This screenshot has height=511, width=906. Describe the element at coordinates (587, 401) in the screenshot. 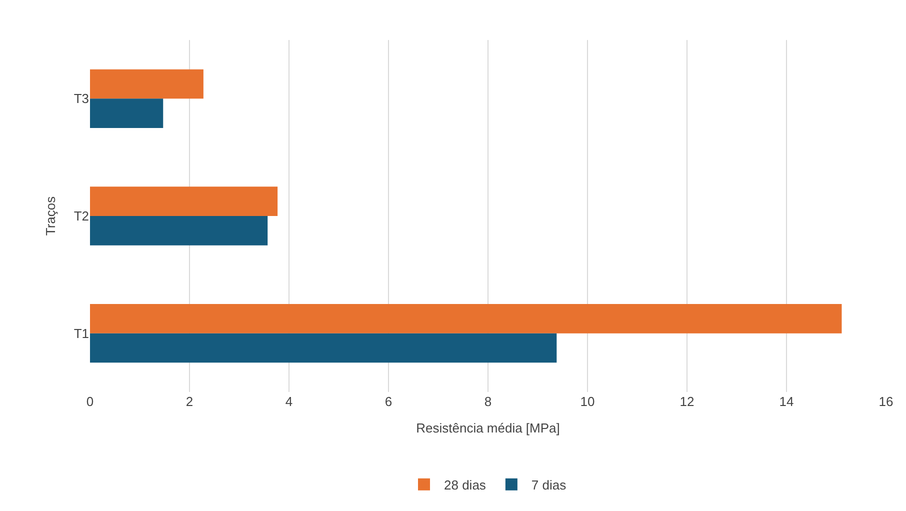

I see `x-tick-label: 10` at that location.